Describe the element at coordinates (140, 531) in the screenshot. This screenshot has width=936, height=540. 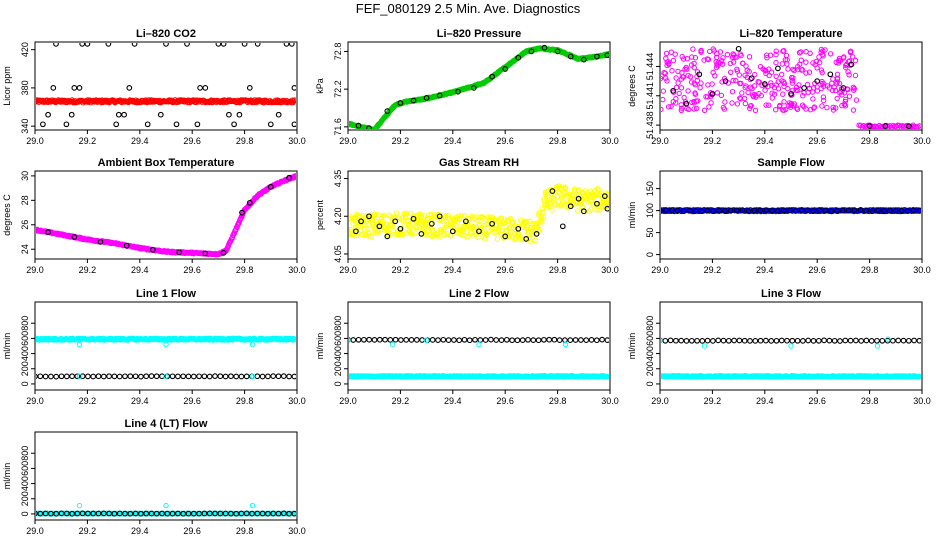
I see `x-tick-label: 29.4` at that location.